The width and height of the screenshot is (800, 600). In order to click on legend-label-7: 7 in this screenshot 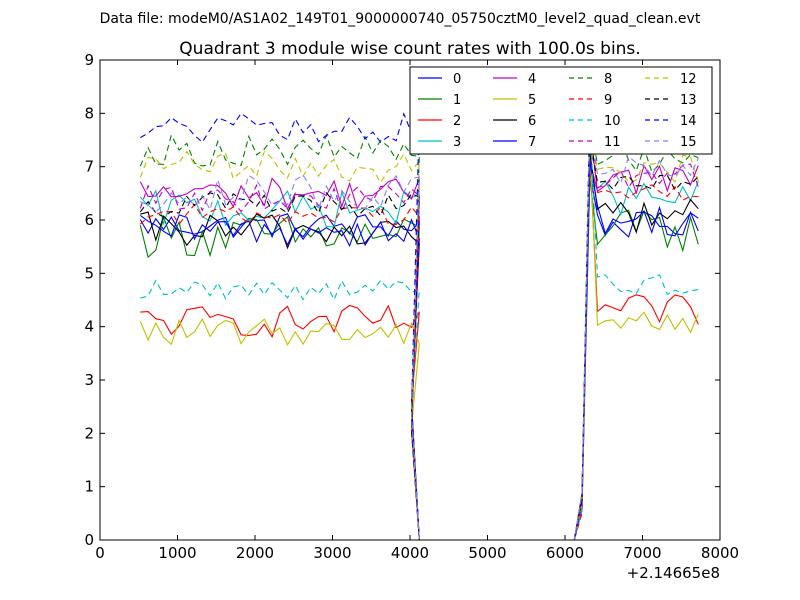, I will do `click(532, 142)`.